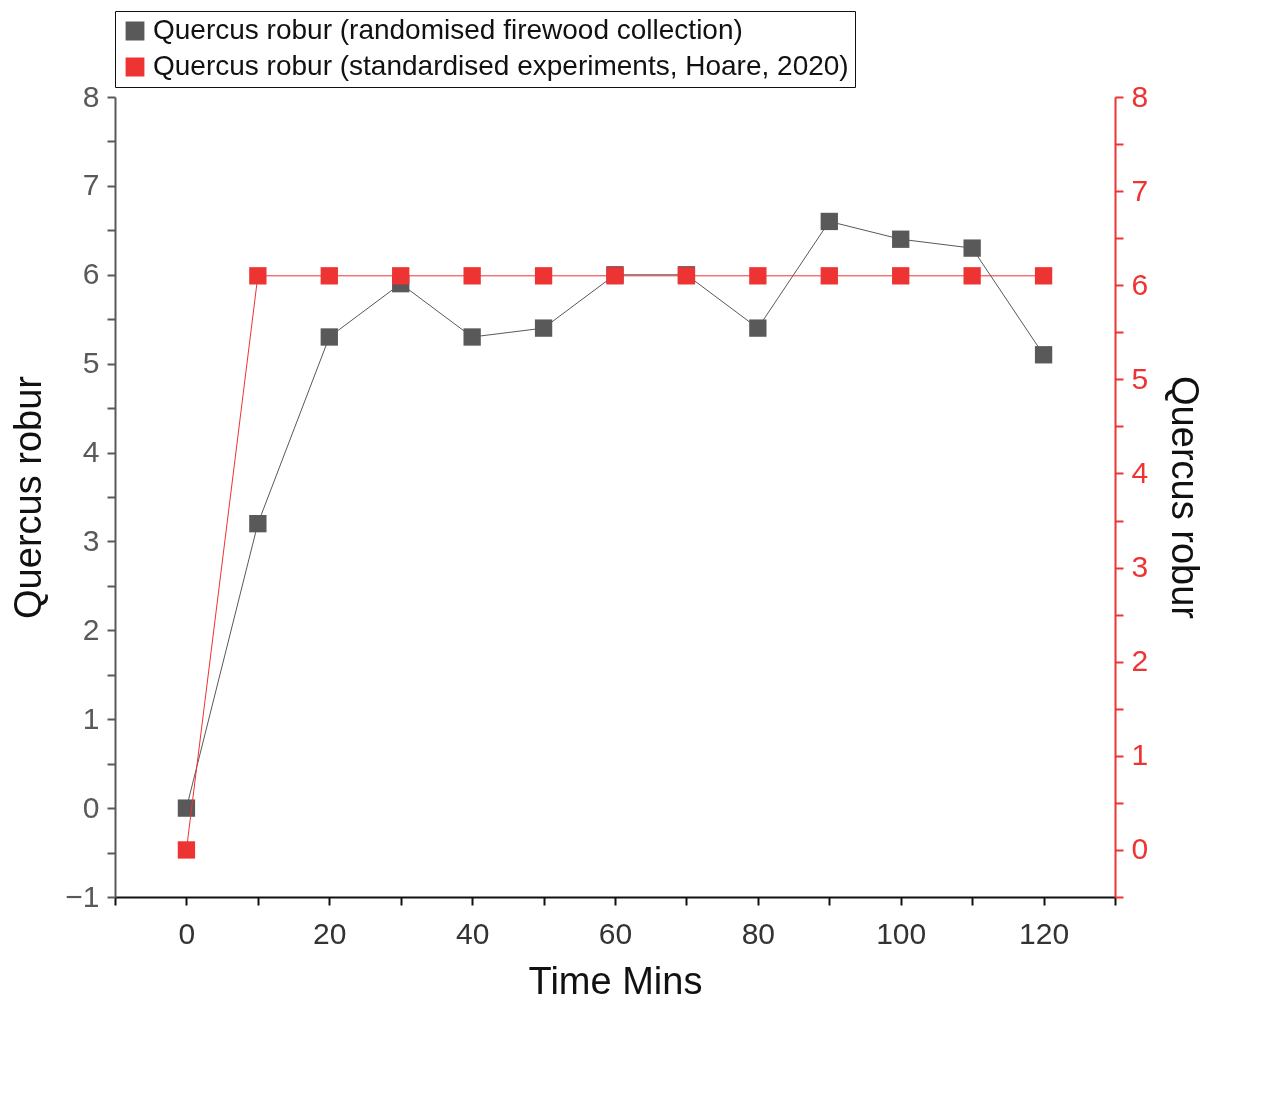 Image resolution: width=1288 pixels, height=1099 pixels. I want to click on y-tick-label: 0, so click(91, 807).